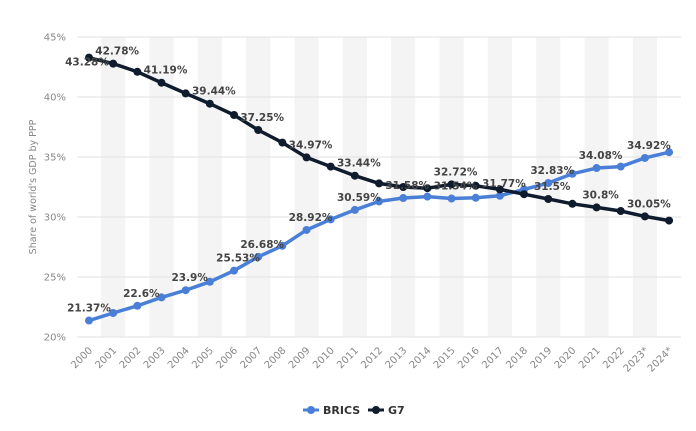  I want to click on y-tick-label: 45%, so click(55, 38).